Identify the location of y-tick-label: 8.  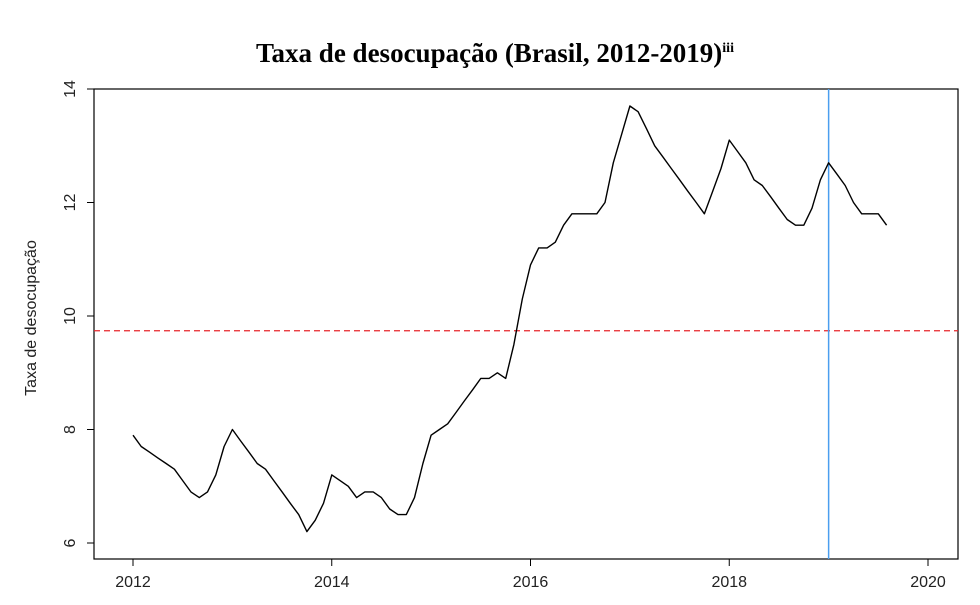
(70, 429).